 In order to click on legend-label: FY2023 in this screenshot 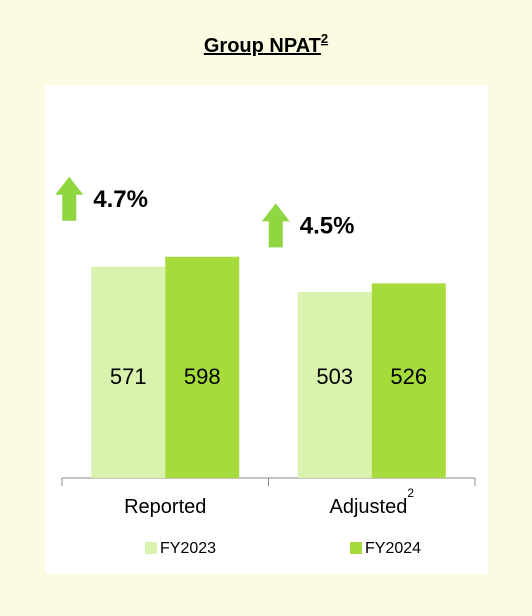, I will do `click(188, 548)`.